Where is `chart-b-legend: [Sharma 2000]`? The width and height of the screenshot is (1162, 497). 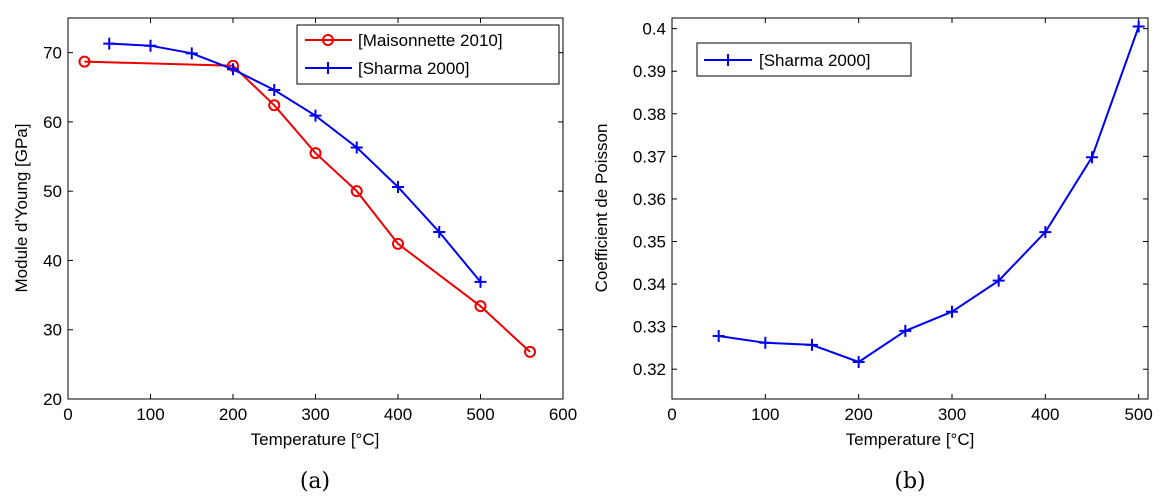
chart-b-legend: [Sharma 2000] is located at coordinates (804, 59).